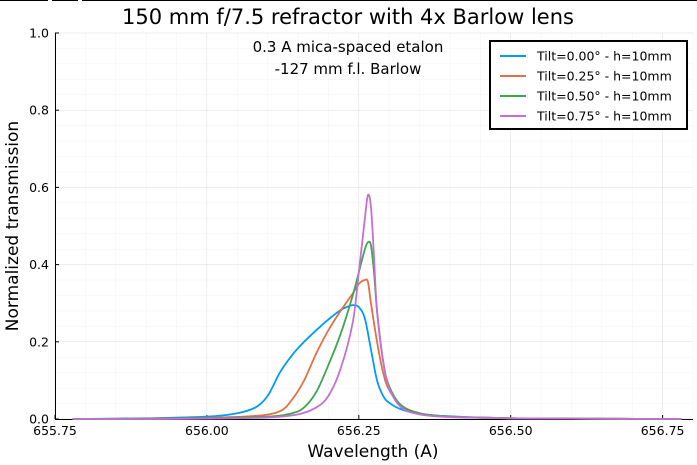 Image resolution: width=697 pixels, height=465 pixels. What do you see at coordinates (372, 452) in the screenshot?
I see `x-axis-label: Wavelength (A)` at bounding box center [372, 452].